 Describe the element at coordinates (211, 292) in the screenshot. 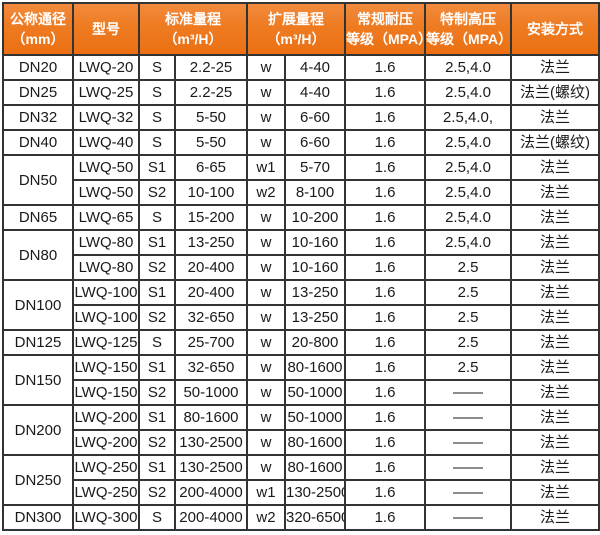

I see `cell-std-range: 20-400` at that location.